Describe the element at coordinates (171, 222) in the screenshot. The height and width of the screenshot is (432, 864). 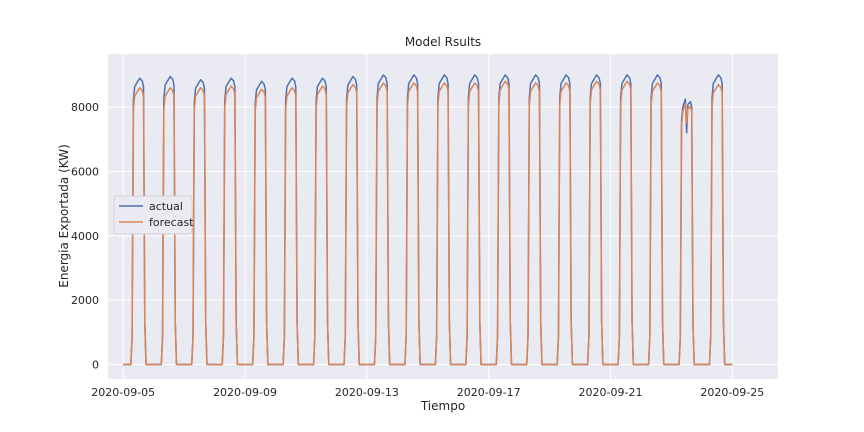
I see `legend-label-forecast: forecast` at that location.